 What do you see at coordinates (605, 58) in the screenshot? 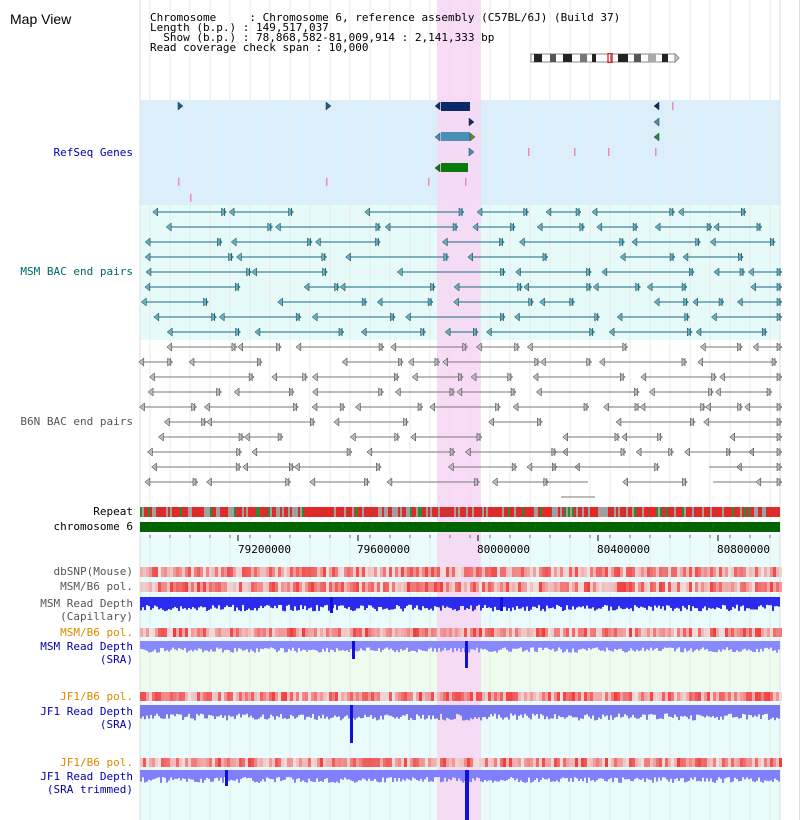
I see `chromosome-ideogram` at bounding box center [605, 58].